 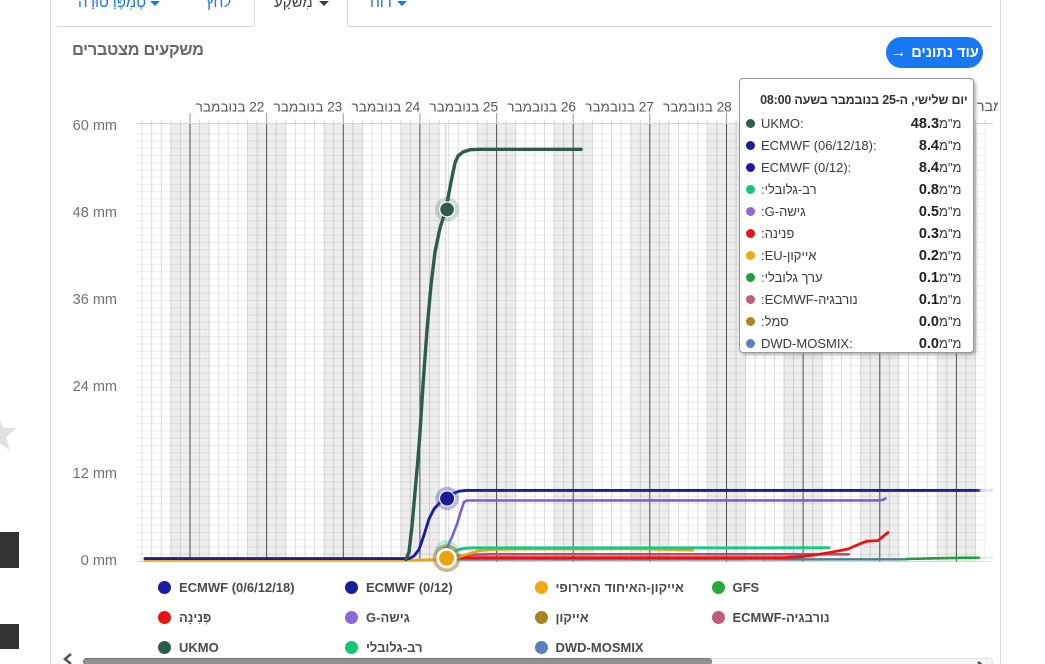 I want to click on svg-text: 23 בנובמבר, so click(x=308, y=107).